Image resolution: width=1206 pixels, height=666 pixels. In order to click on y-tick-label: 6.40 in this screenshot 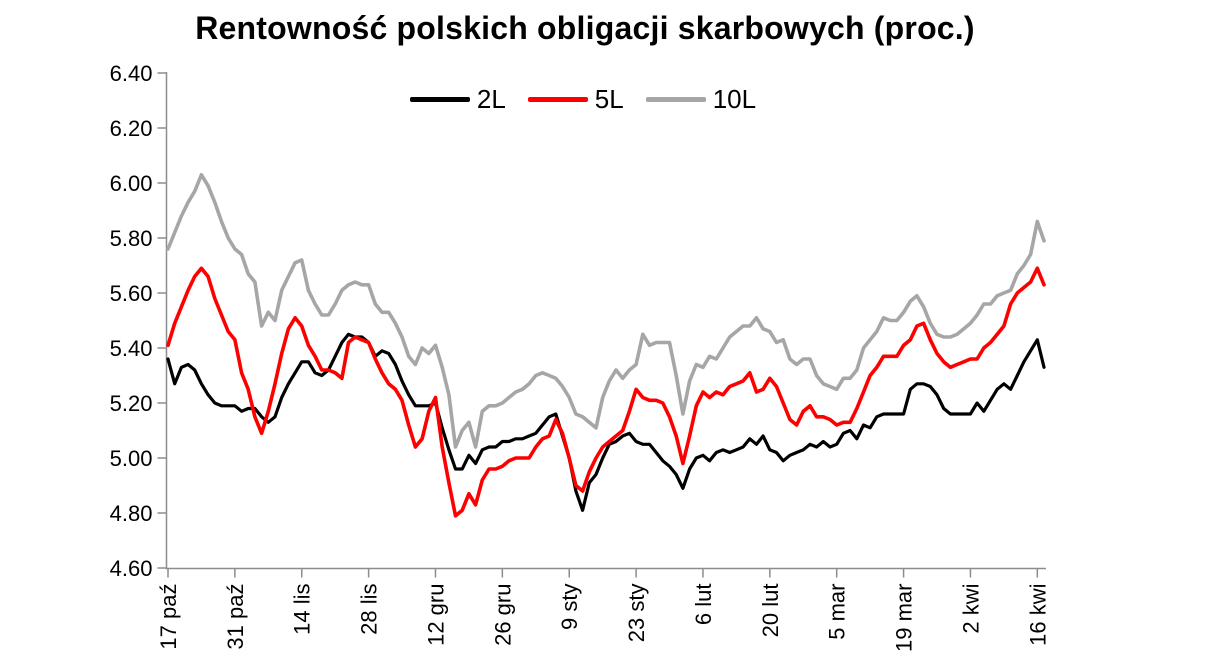, I will do `click(131, 73)`.